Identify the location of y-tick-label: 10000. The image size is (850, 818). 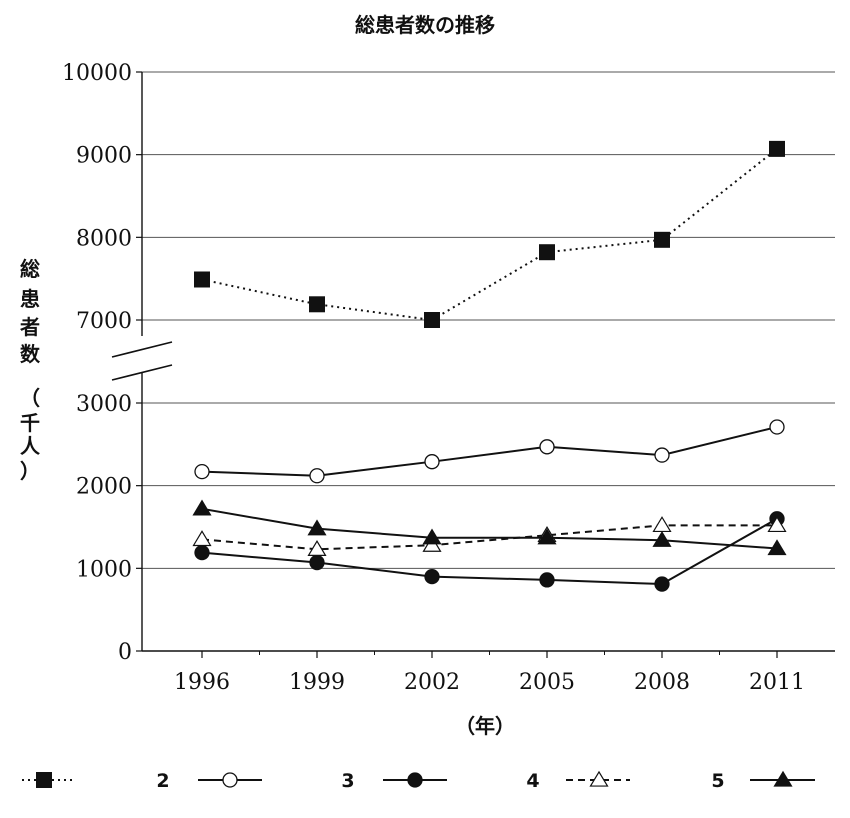
(97, 73).